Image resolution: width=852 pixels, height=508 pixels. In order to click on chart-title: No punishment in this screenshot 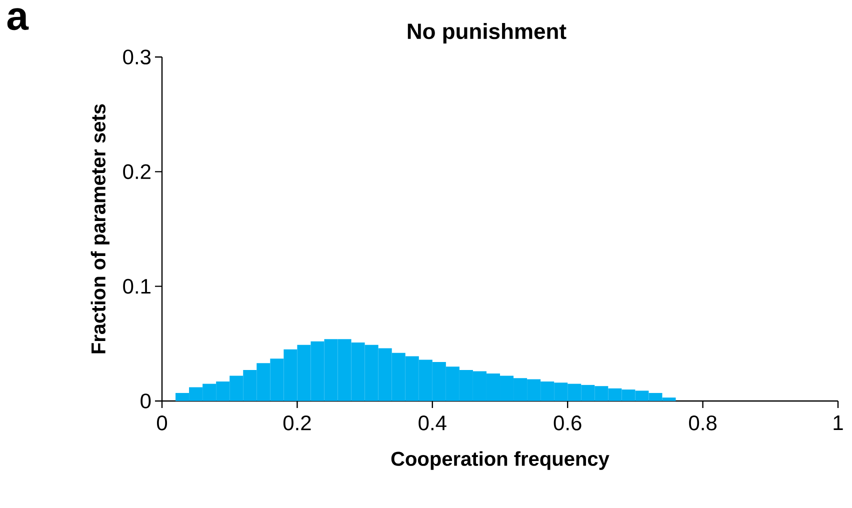, I will do `click(487, 33)`.